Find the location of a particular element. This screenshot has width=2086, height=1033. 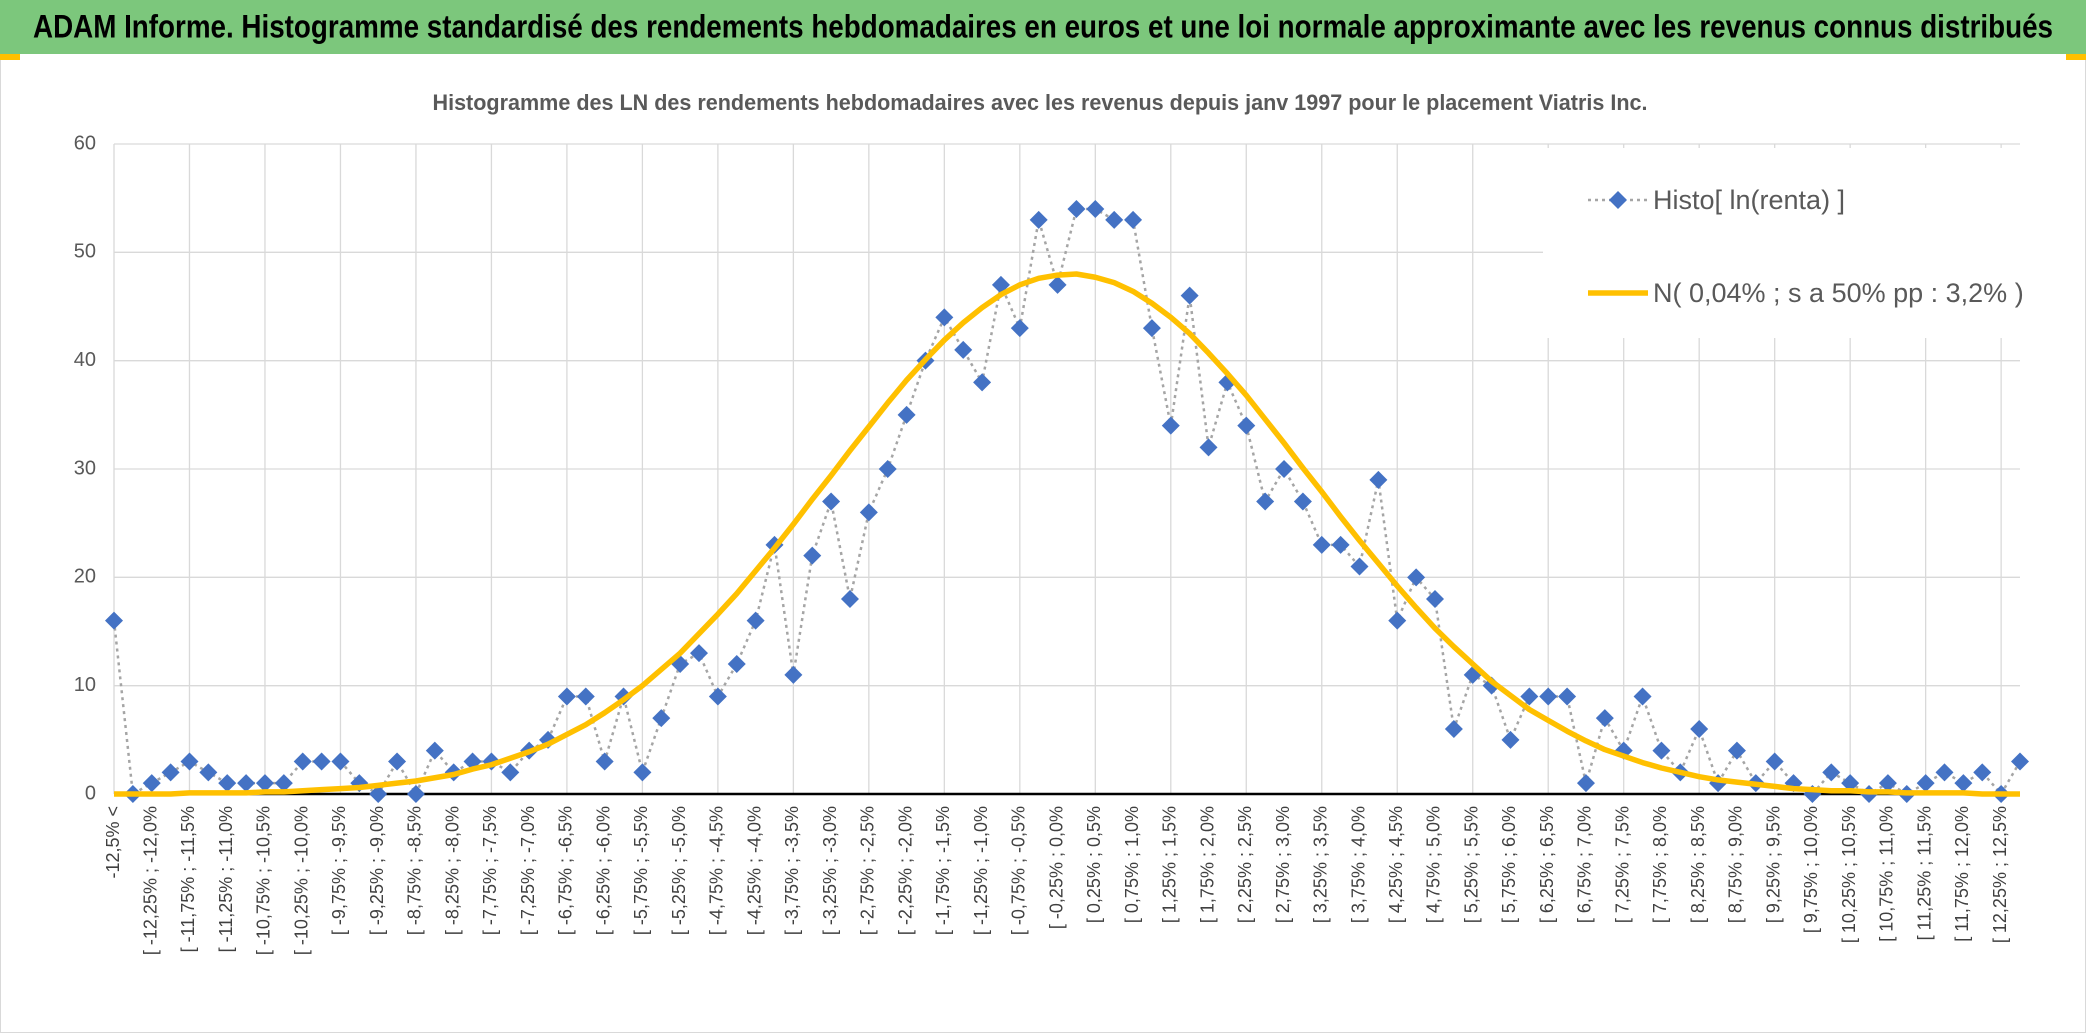

x-tick-label: [ -5,25% ; -5,0% is located at coordinates (679, 870).